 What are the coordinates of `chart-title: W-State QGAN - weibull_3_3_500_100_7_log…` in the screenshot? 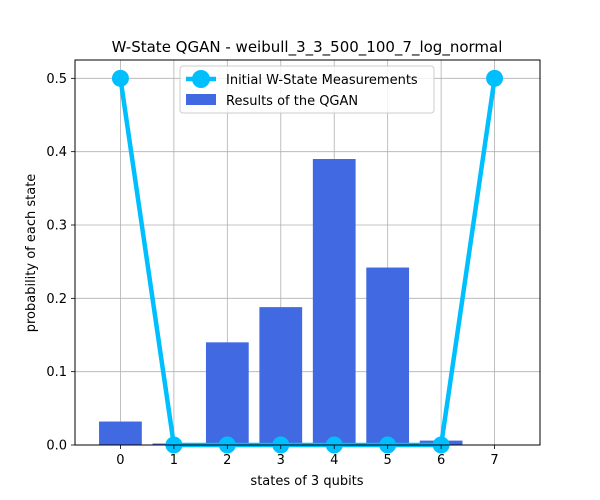 It's located at (307, 47).